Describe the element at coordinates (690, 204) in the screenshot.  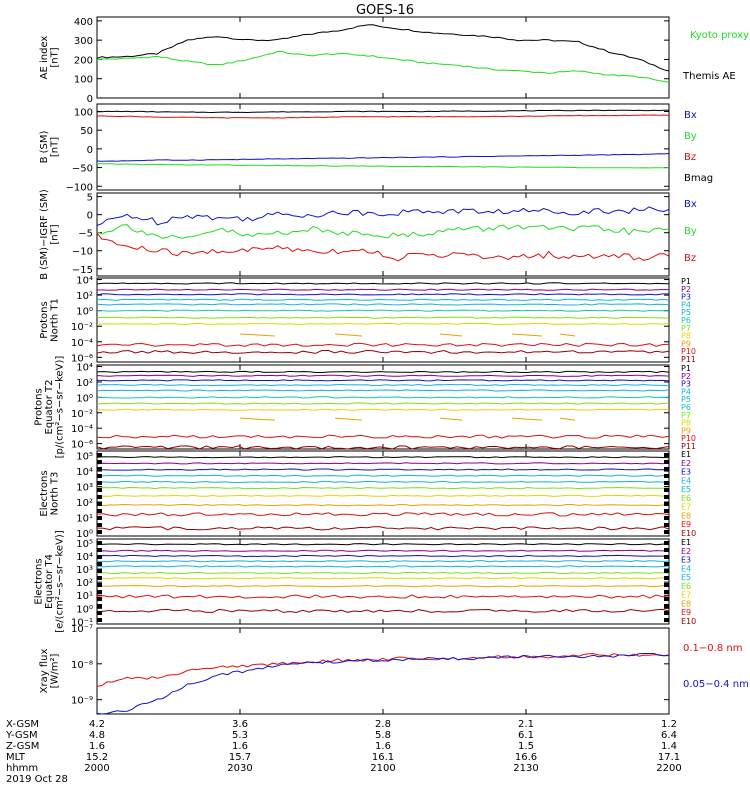
I see `legend-entry: Bx` at that location.